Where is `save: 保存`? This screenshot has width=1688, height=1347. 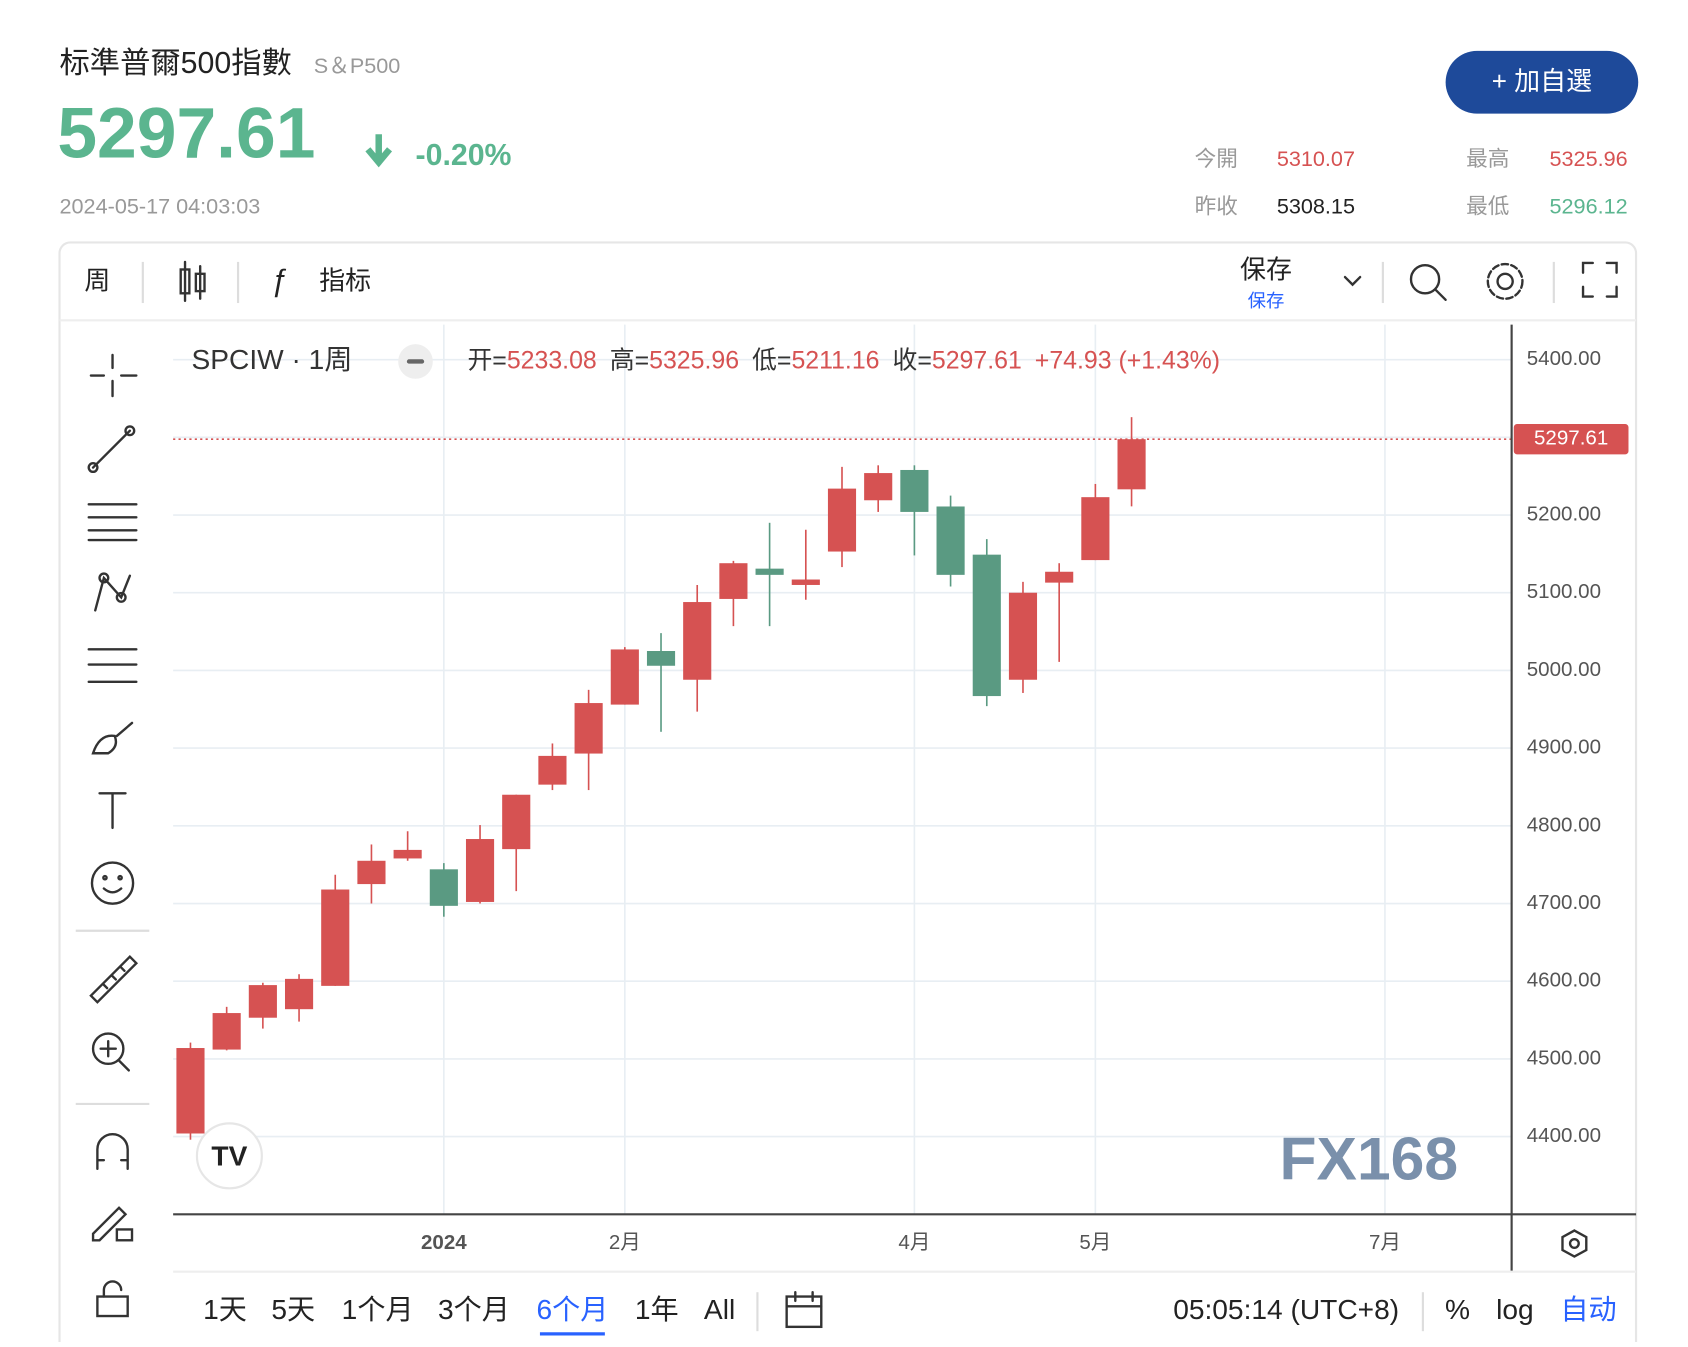
save: 保存 is located at coordinates (1266, 270).